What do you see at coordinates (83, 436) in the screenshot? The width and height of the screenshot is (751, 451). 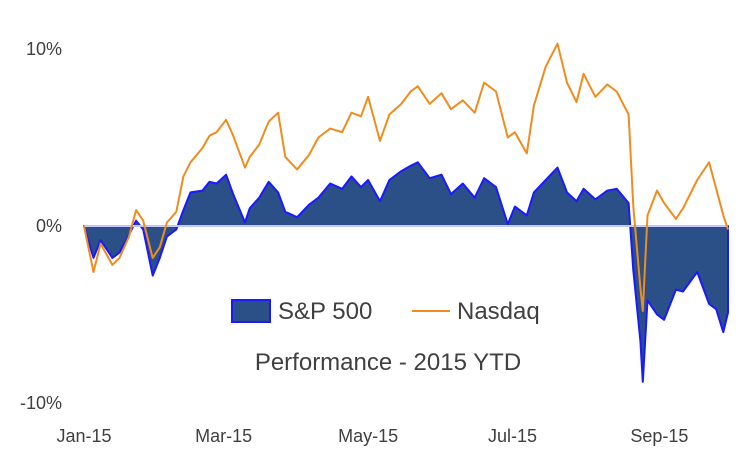 I see `x-tick-label: Jan-15` at bounding box center [83, 436].